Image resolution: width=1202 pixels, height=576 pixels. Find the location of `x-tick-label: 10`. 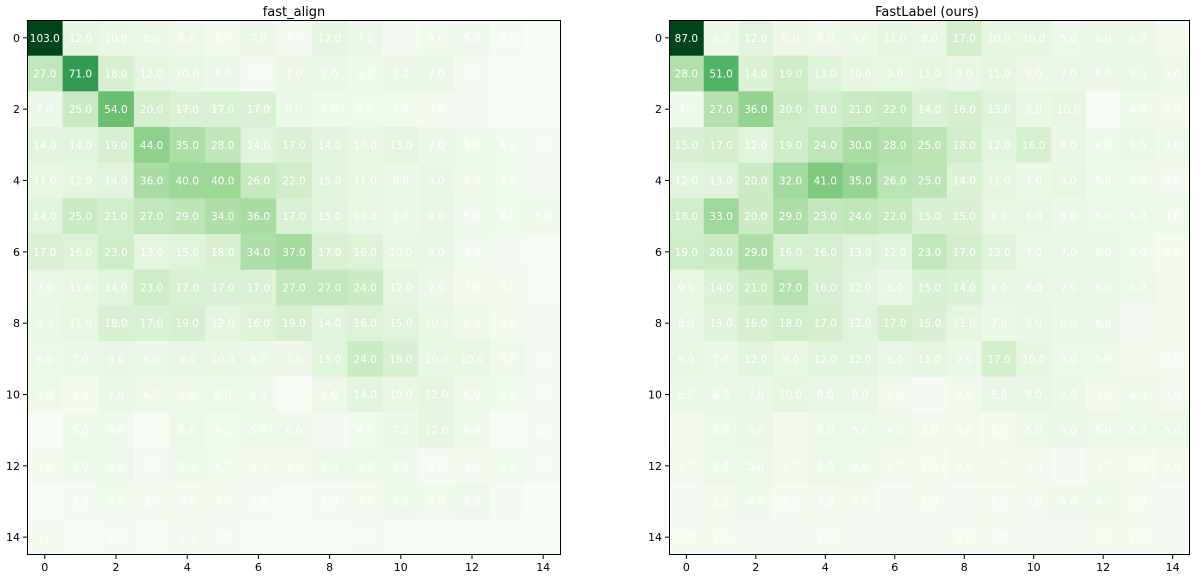

x-tick-label: 10 is located at coordinates (1034, 567).